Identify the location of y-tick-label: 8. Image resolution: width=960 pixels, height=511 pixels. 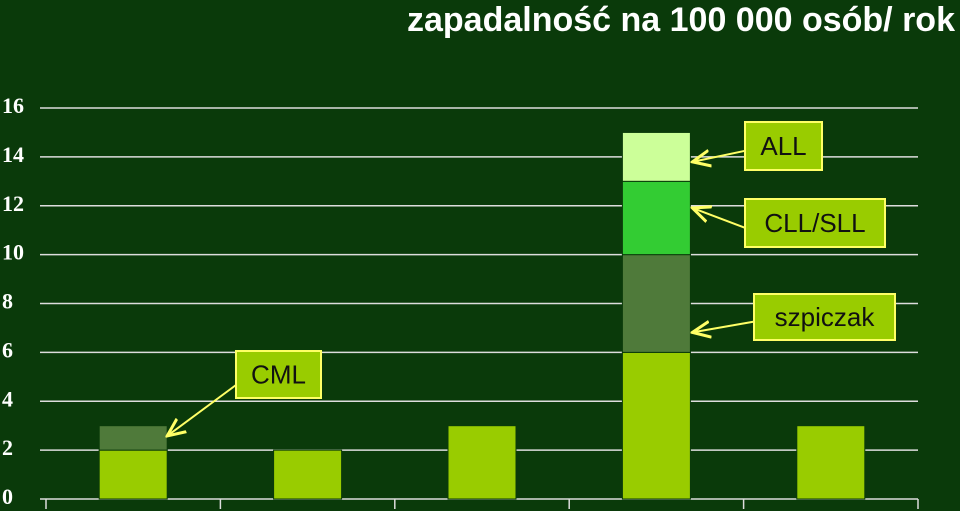
(7, 301).